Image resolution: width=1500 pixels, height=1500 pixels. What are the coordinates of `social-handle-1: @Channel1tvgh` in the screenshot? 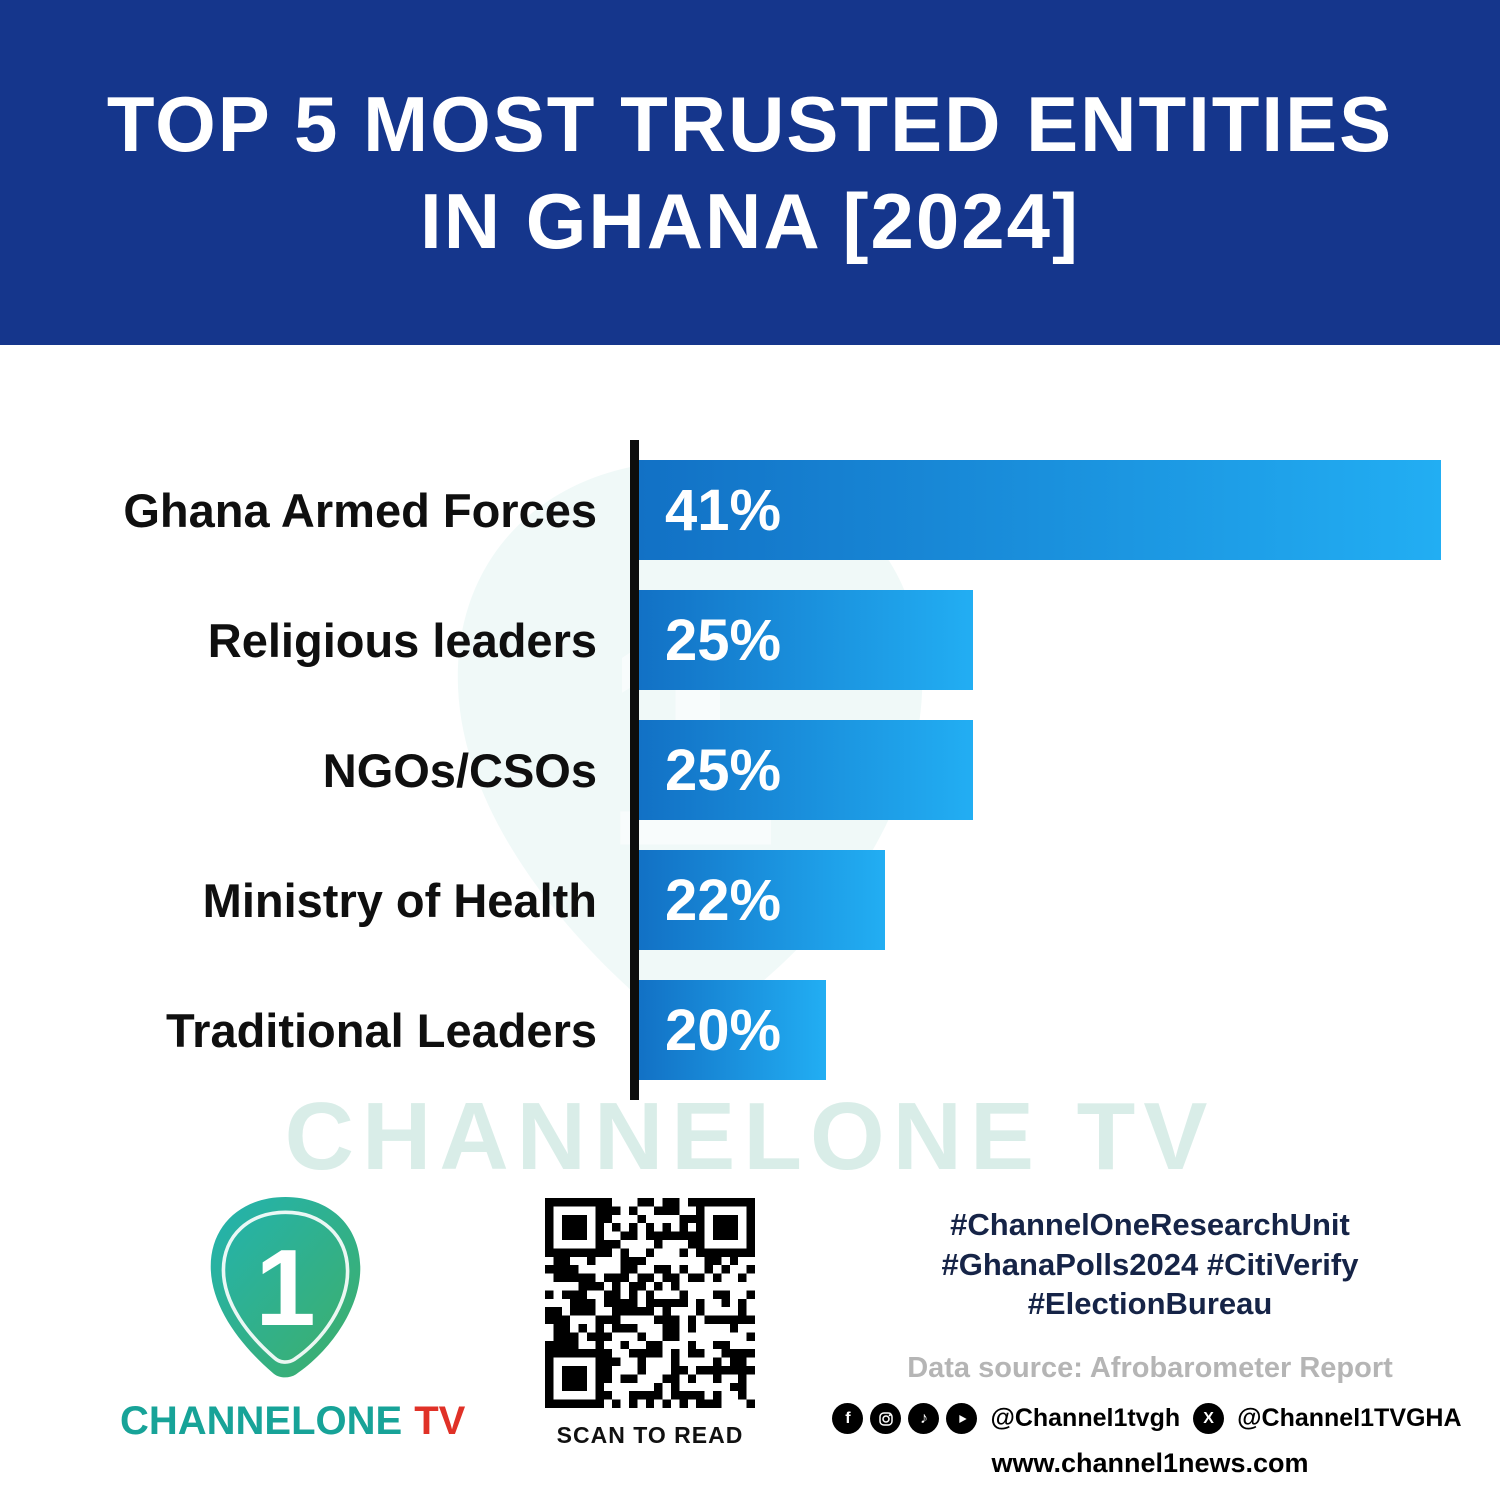 It's located at (1085, 1418).